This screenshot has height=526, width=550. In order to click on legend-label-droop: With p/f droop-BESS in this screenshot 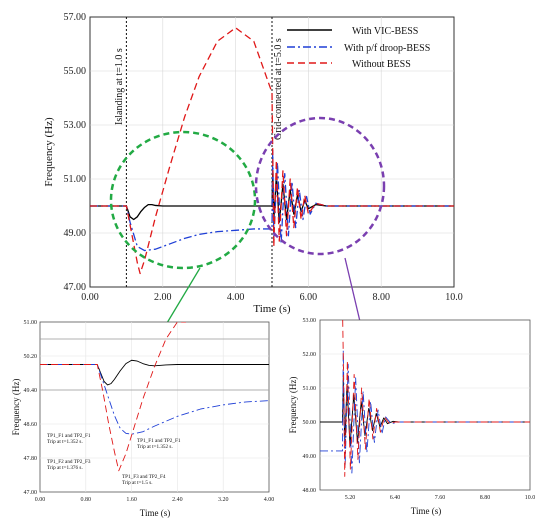, I will do `click(387, 48)`.